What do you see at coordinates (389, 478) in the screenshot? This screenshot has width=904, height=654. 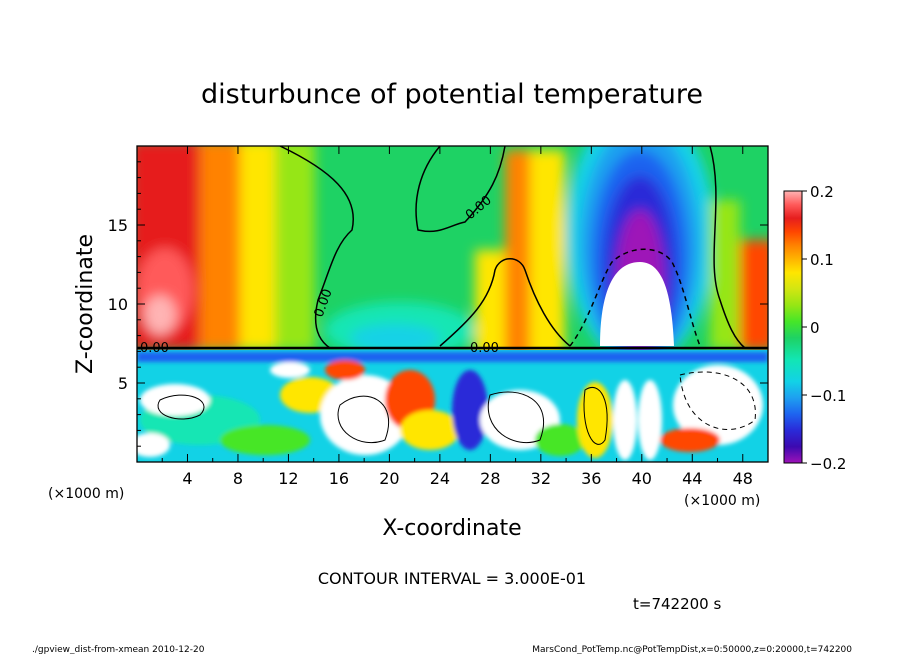 I see `x-tick-label: 20` at bounding box center [389, 478].